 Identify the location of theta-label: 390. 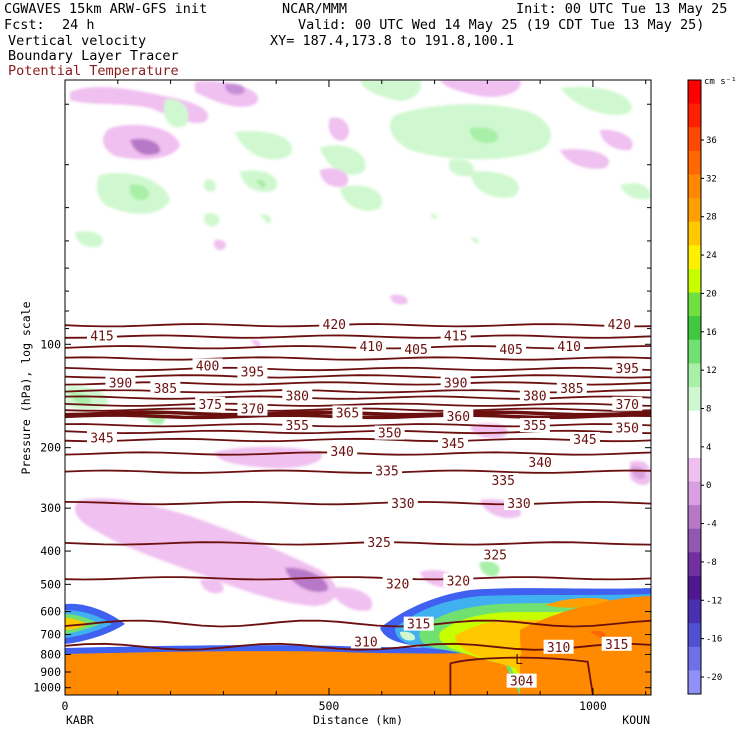
(455, 383).